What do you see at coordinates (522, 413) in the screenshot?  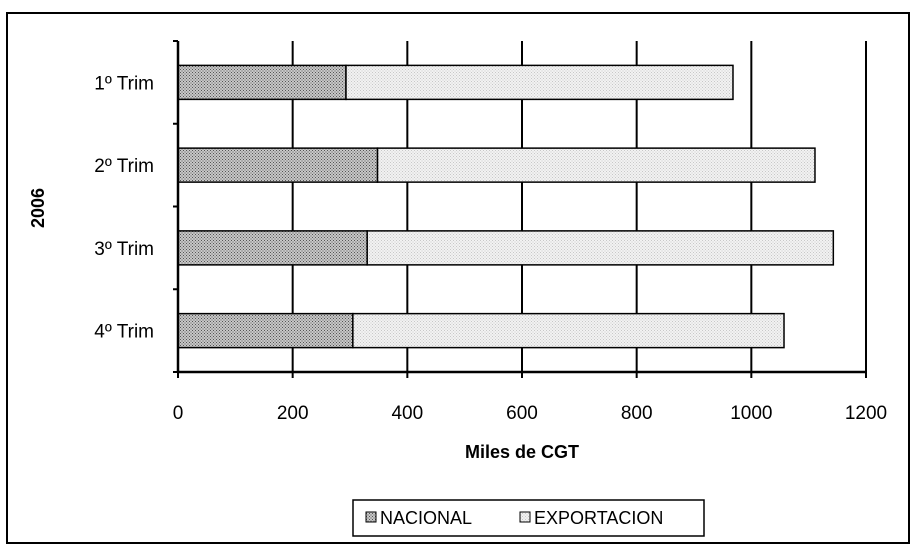 I see `x-tick-label: 600` at bounding box center [522, 413].